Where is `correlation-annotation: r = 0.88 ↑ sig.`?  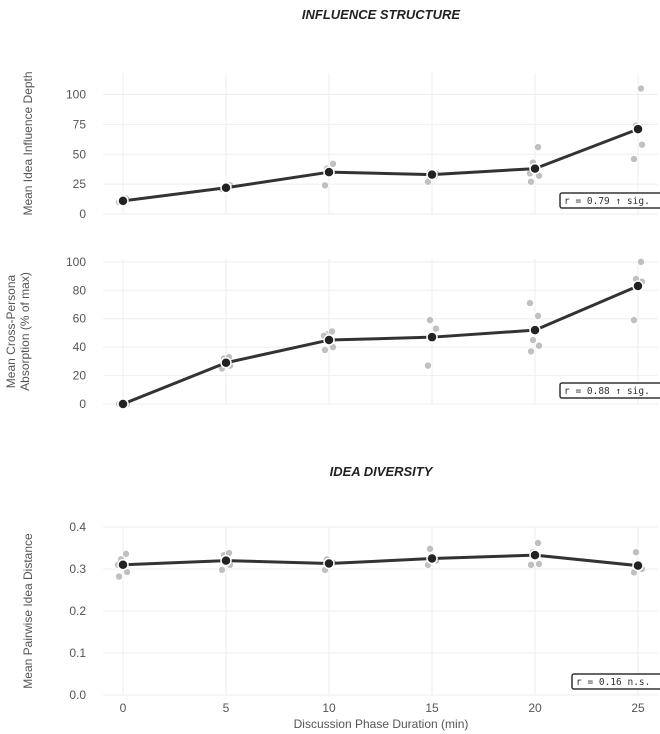
correlation-annotation: r = 0.88 ↑ sig. is located at coordinates (607, 391).